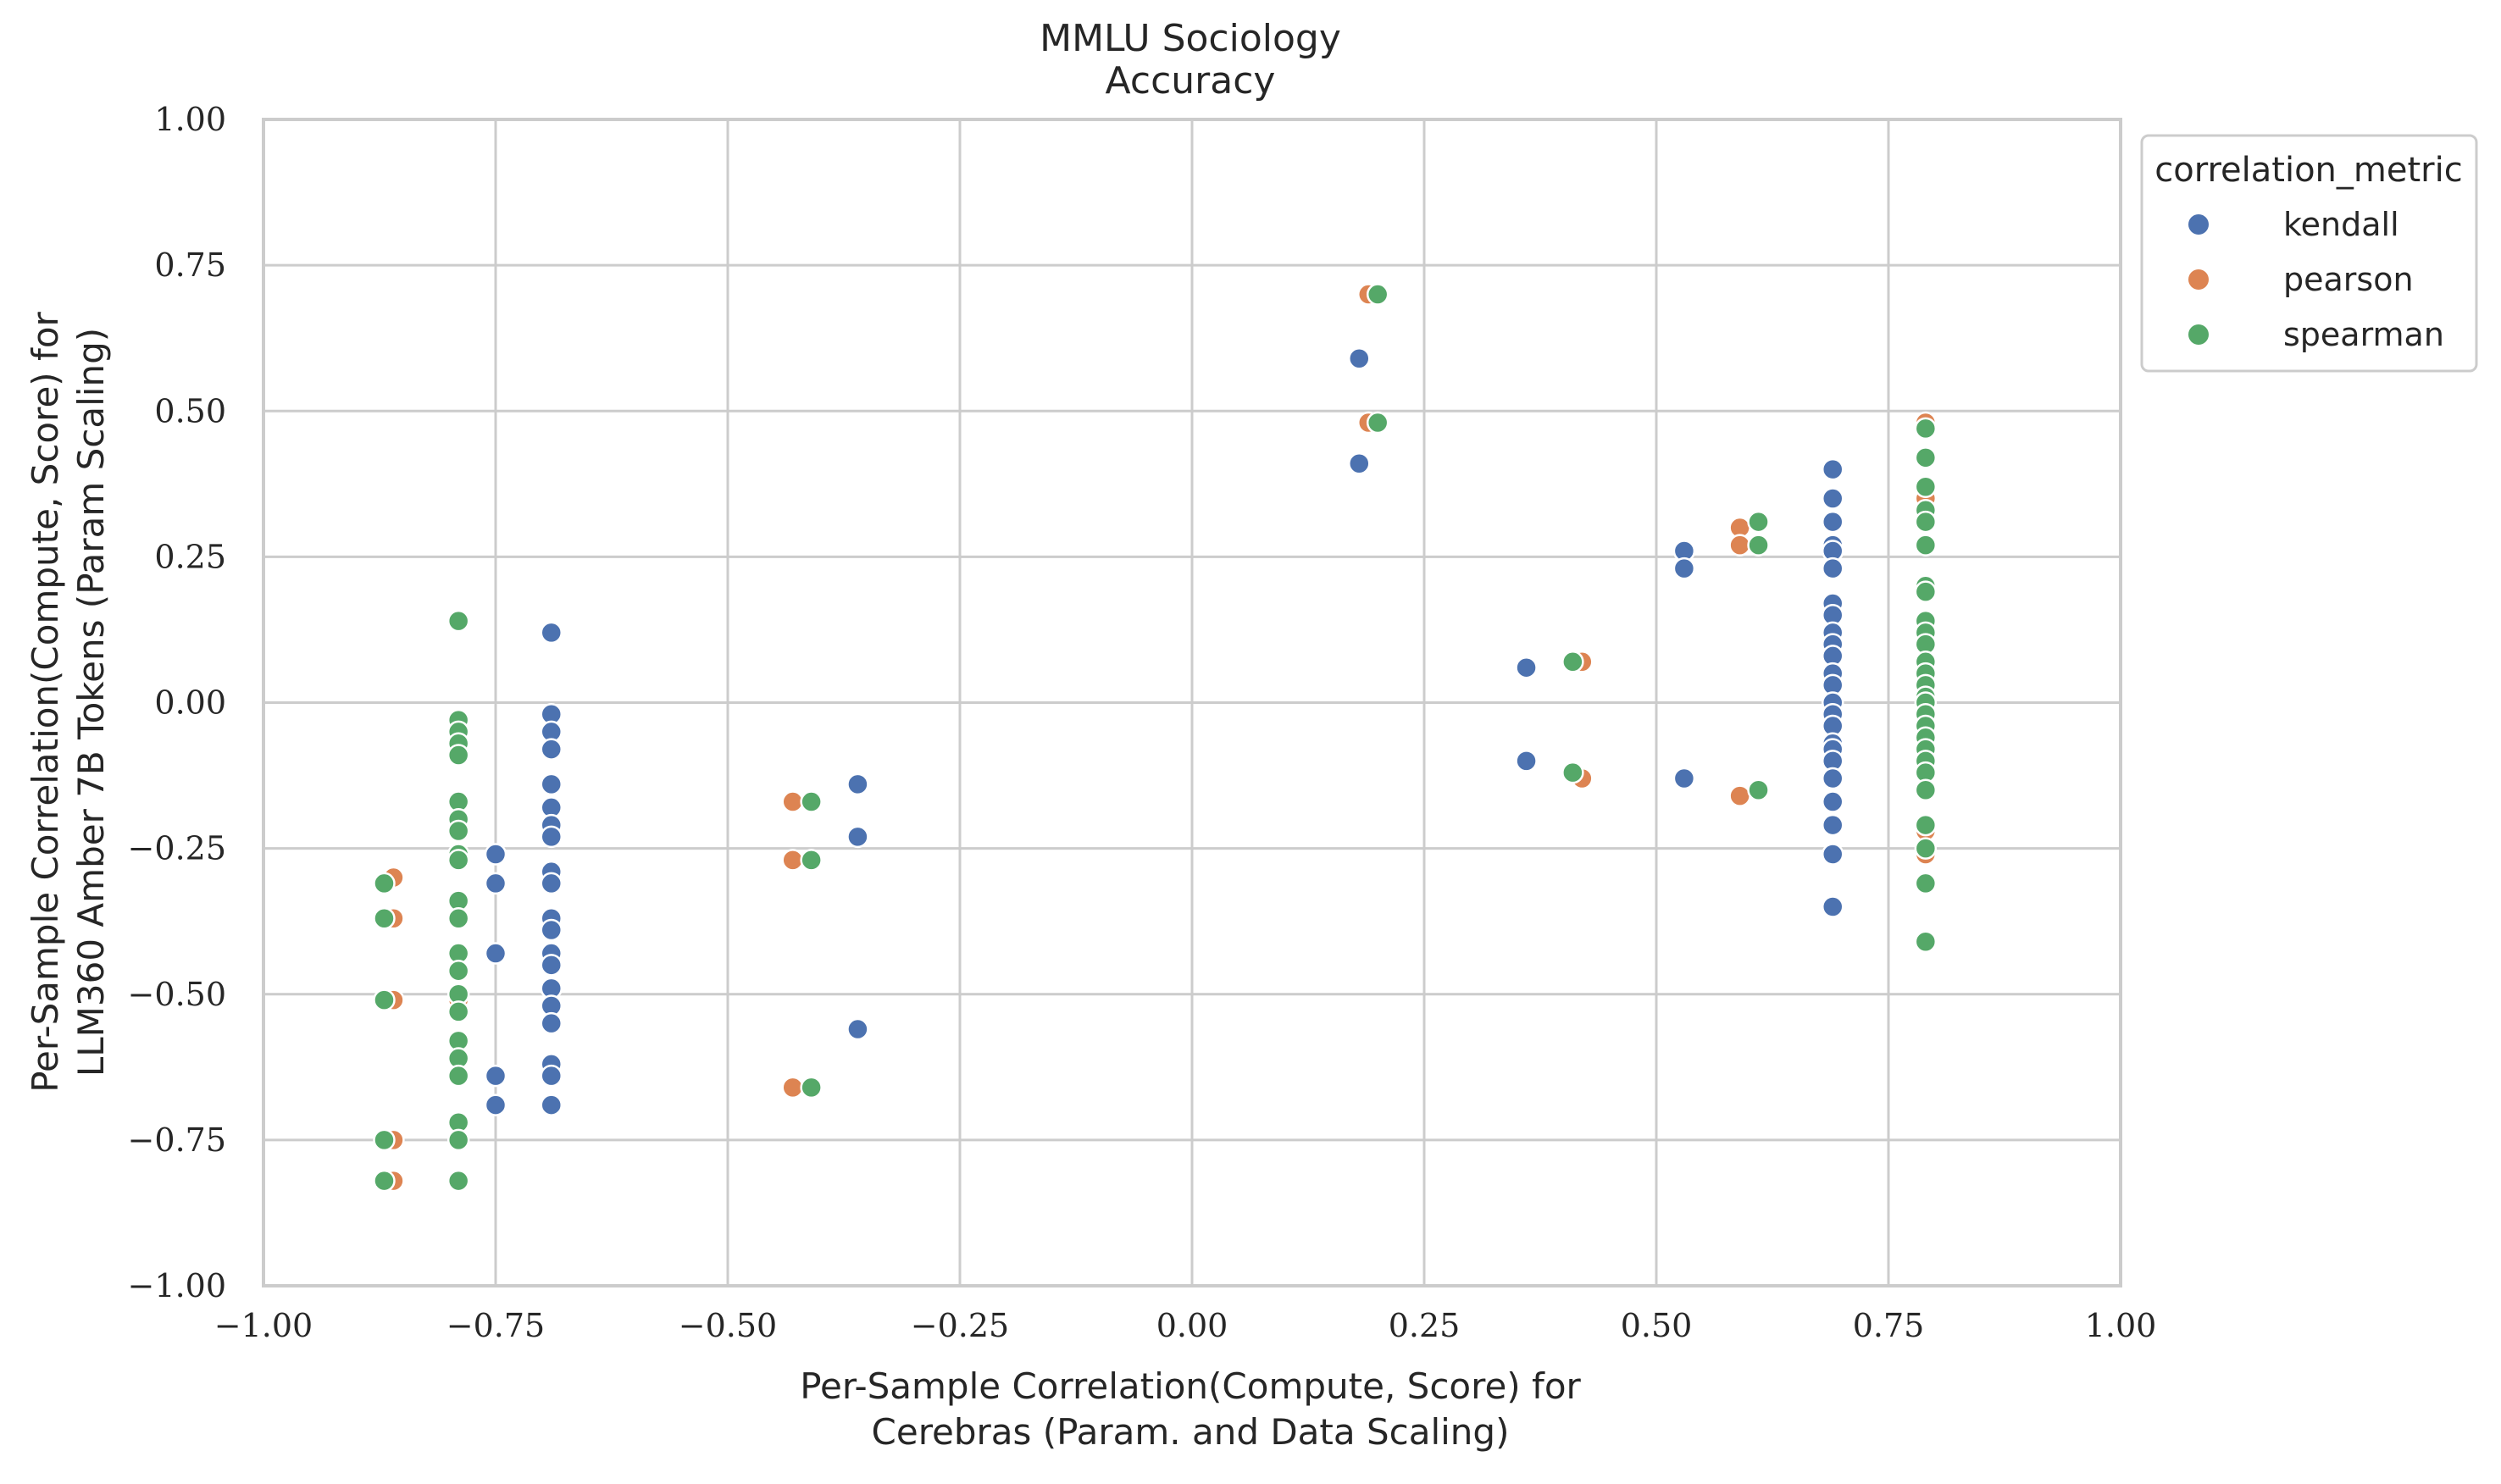 This screenshot has height=1484, width=2501. What do you see at coordinates (2363, 334) in the screenshot?
I see `legend-label-spearman: spearman` at bounding box center [2363, 334].